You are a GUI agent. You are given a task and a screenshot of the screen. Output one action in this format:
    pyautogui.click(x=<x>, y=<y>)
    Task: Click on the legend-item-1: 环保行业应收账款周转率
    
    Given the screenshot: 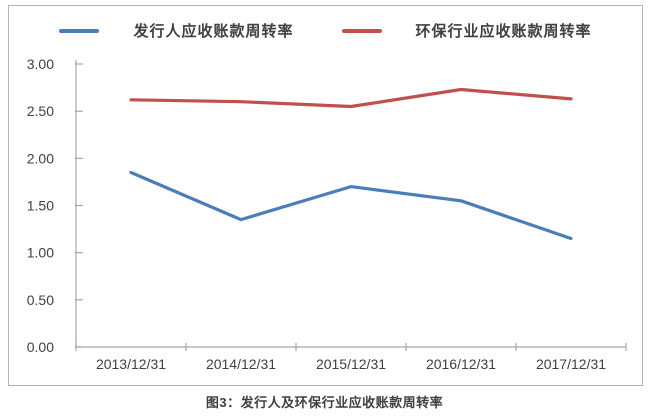 What is the action you would take?
    pyautogui.click(x=466, y=30)
    